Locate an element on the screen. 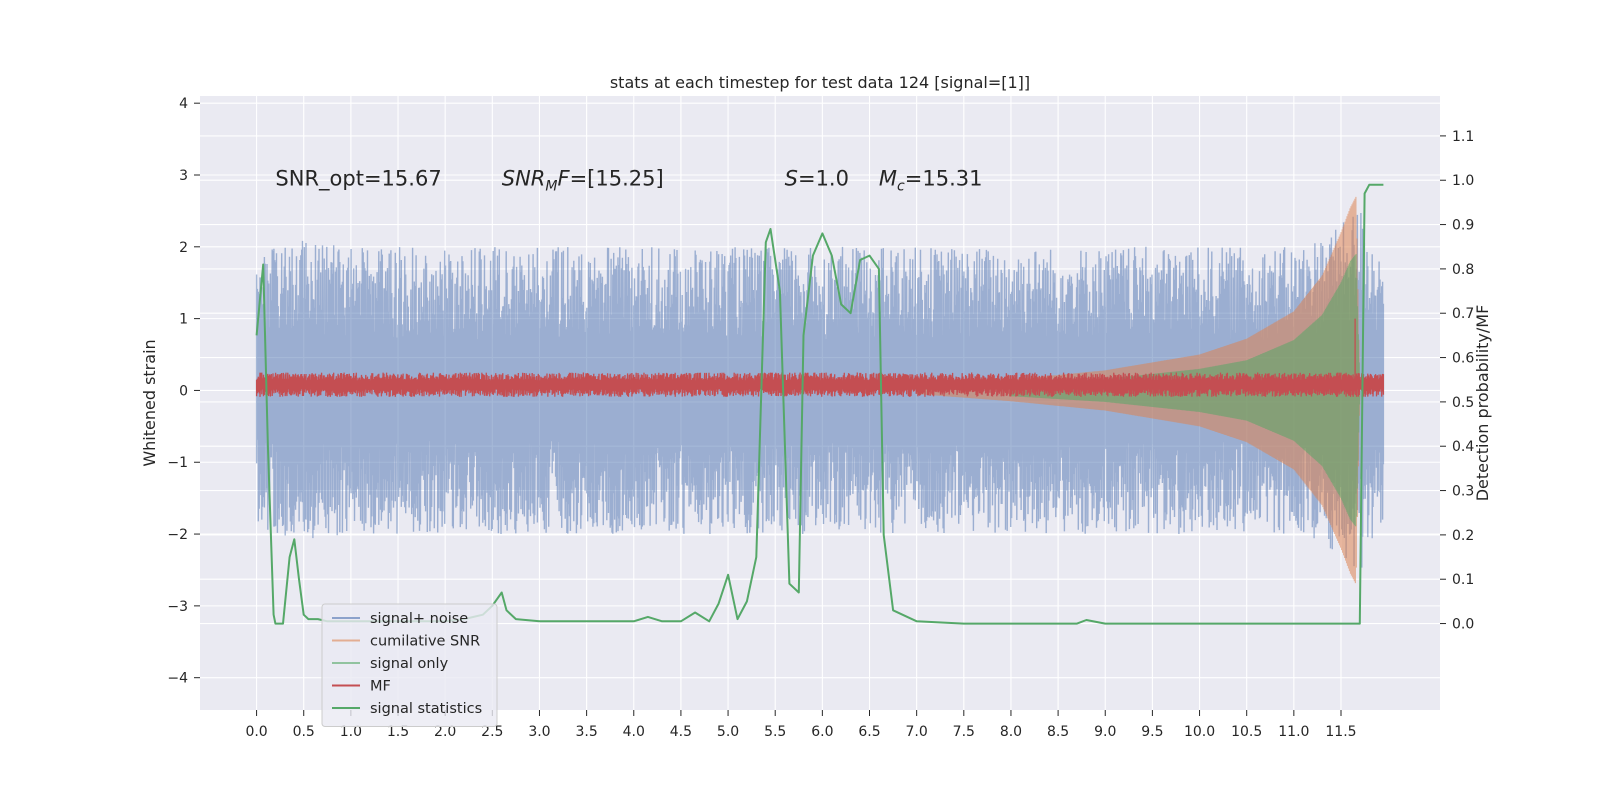 The height and width of the screenshot is (800, 1600). annotation-text: Mc=15.31 is located at coordinates (931, 181).